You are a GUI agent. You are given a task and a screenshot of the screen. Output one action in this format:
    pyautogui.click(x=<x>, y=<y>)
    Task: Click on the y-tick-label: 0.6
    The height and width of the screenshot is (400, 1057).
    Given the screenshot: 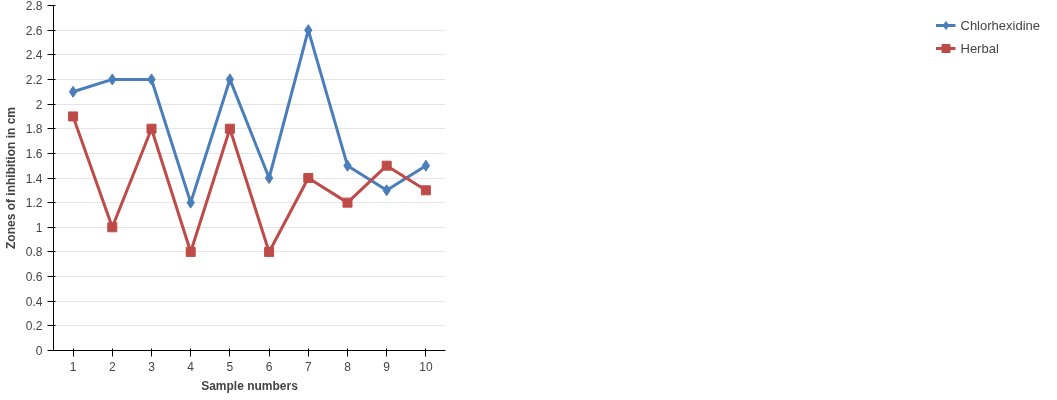 What is the action you would take?
    pyautogui.click(x=34, y=277)
    